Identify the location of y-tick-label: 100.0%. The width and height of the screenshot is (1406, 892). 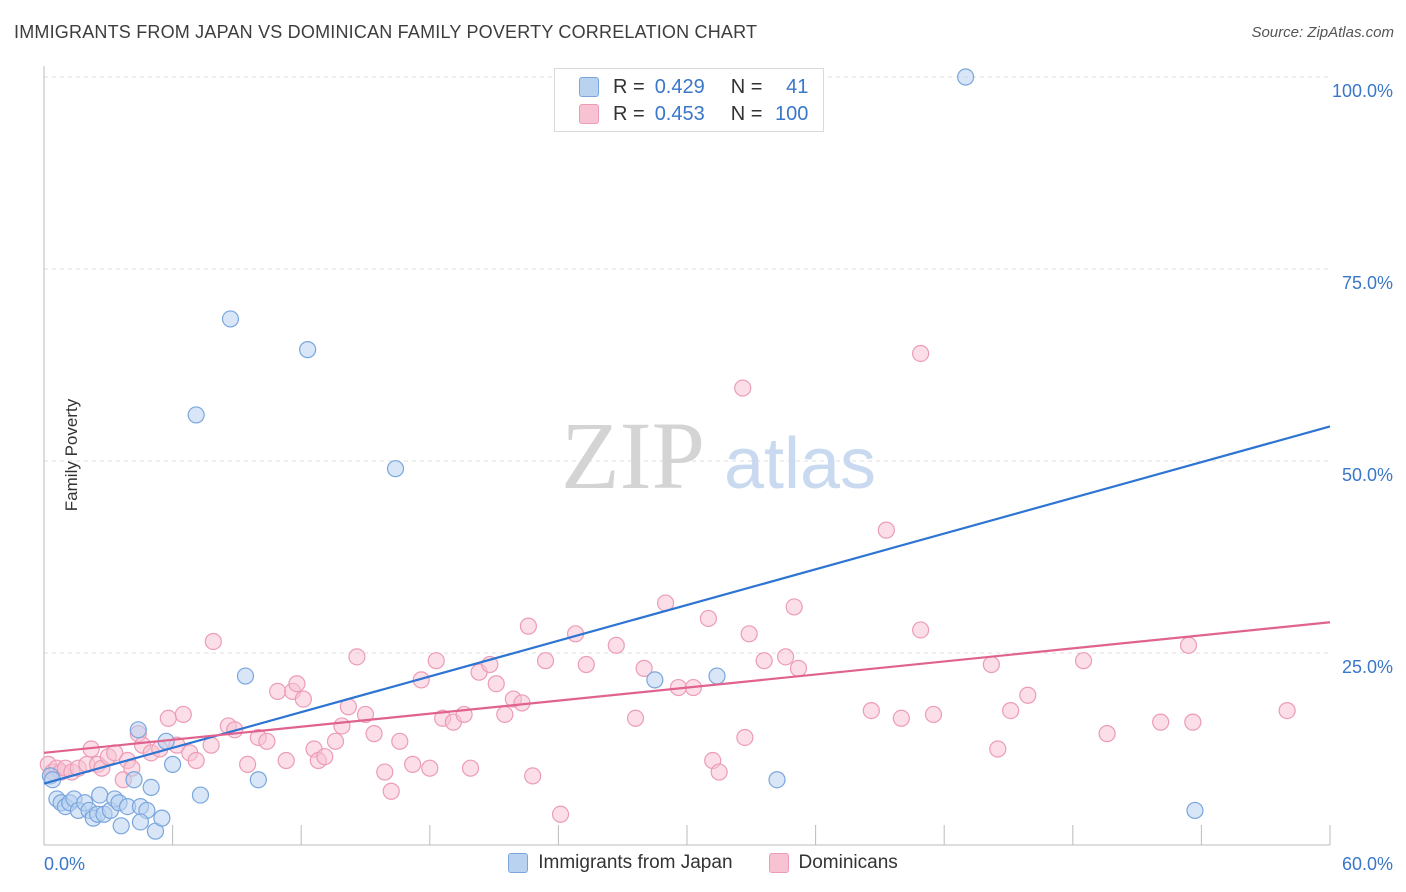
(1362, 91).